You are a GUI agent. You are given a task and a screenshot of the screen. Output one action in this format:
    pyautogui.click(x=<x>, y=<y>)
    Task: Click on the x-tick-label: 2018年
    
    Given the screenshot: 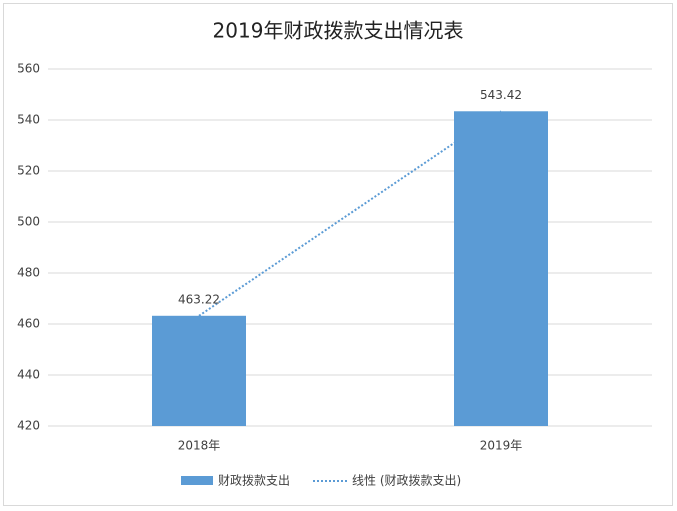 What is the action you would take?
    pyautogui.click(x=199, y=446)
    